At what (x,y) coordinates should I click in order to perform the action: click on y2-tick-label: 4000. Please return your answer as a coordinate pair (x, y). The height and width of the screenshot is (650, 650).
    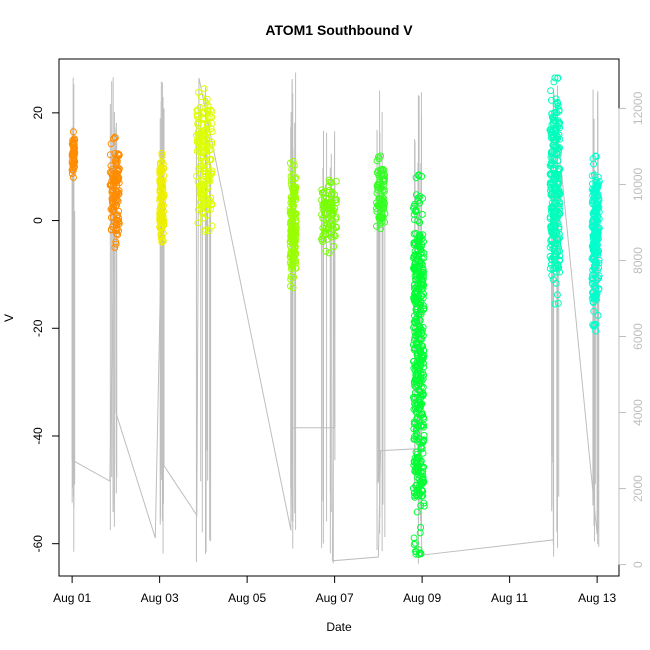
    Looking at the image, I should click on (638, 412).